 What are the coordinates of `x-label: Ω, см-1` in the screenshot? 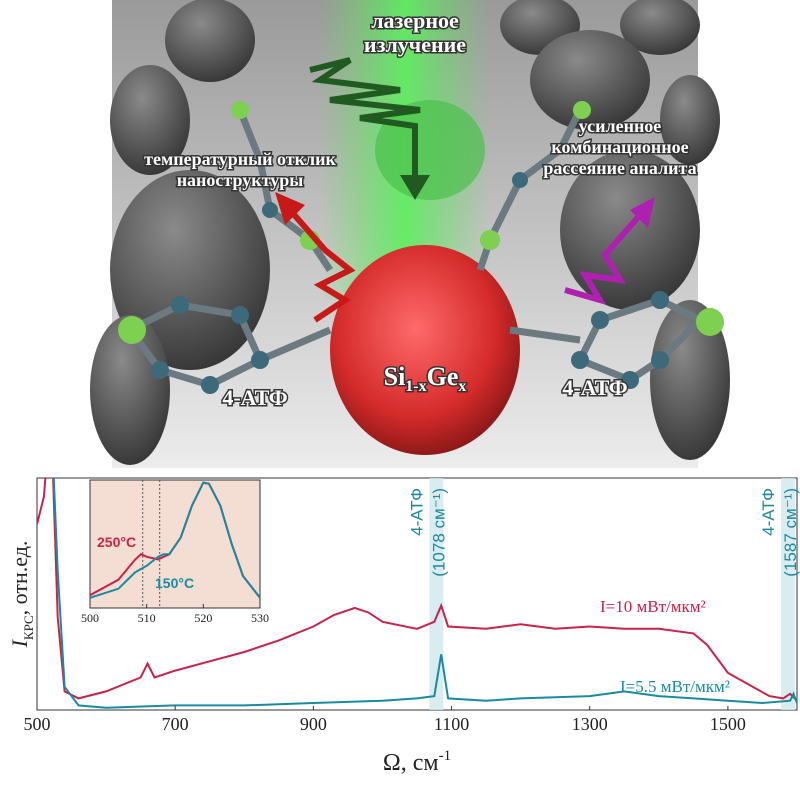 It's located at (417, 762).